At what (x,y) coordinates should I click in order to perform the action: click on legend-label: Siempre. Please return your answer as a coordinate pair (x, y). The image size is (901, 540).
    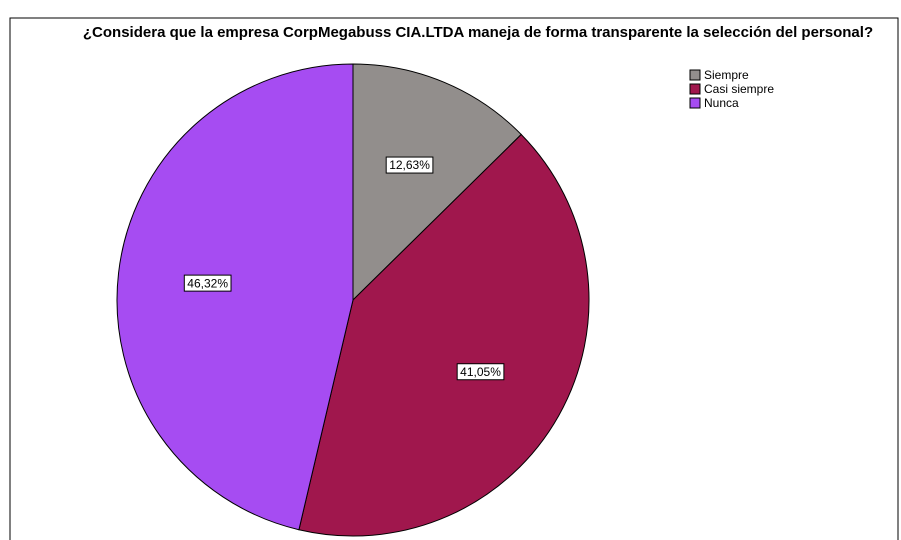
    Looking at the image, I should click on (726, 75).